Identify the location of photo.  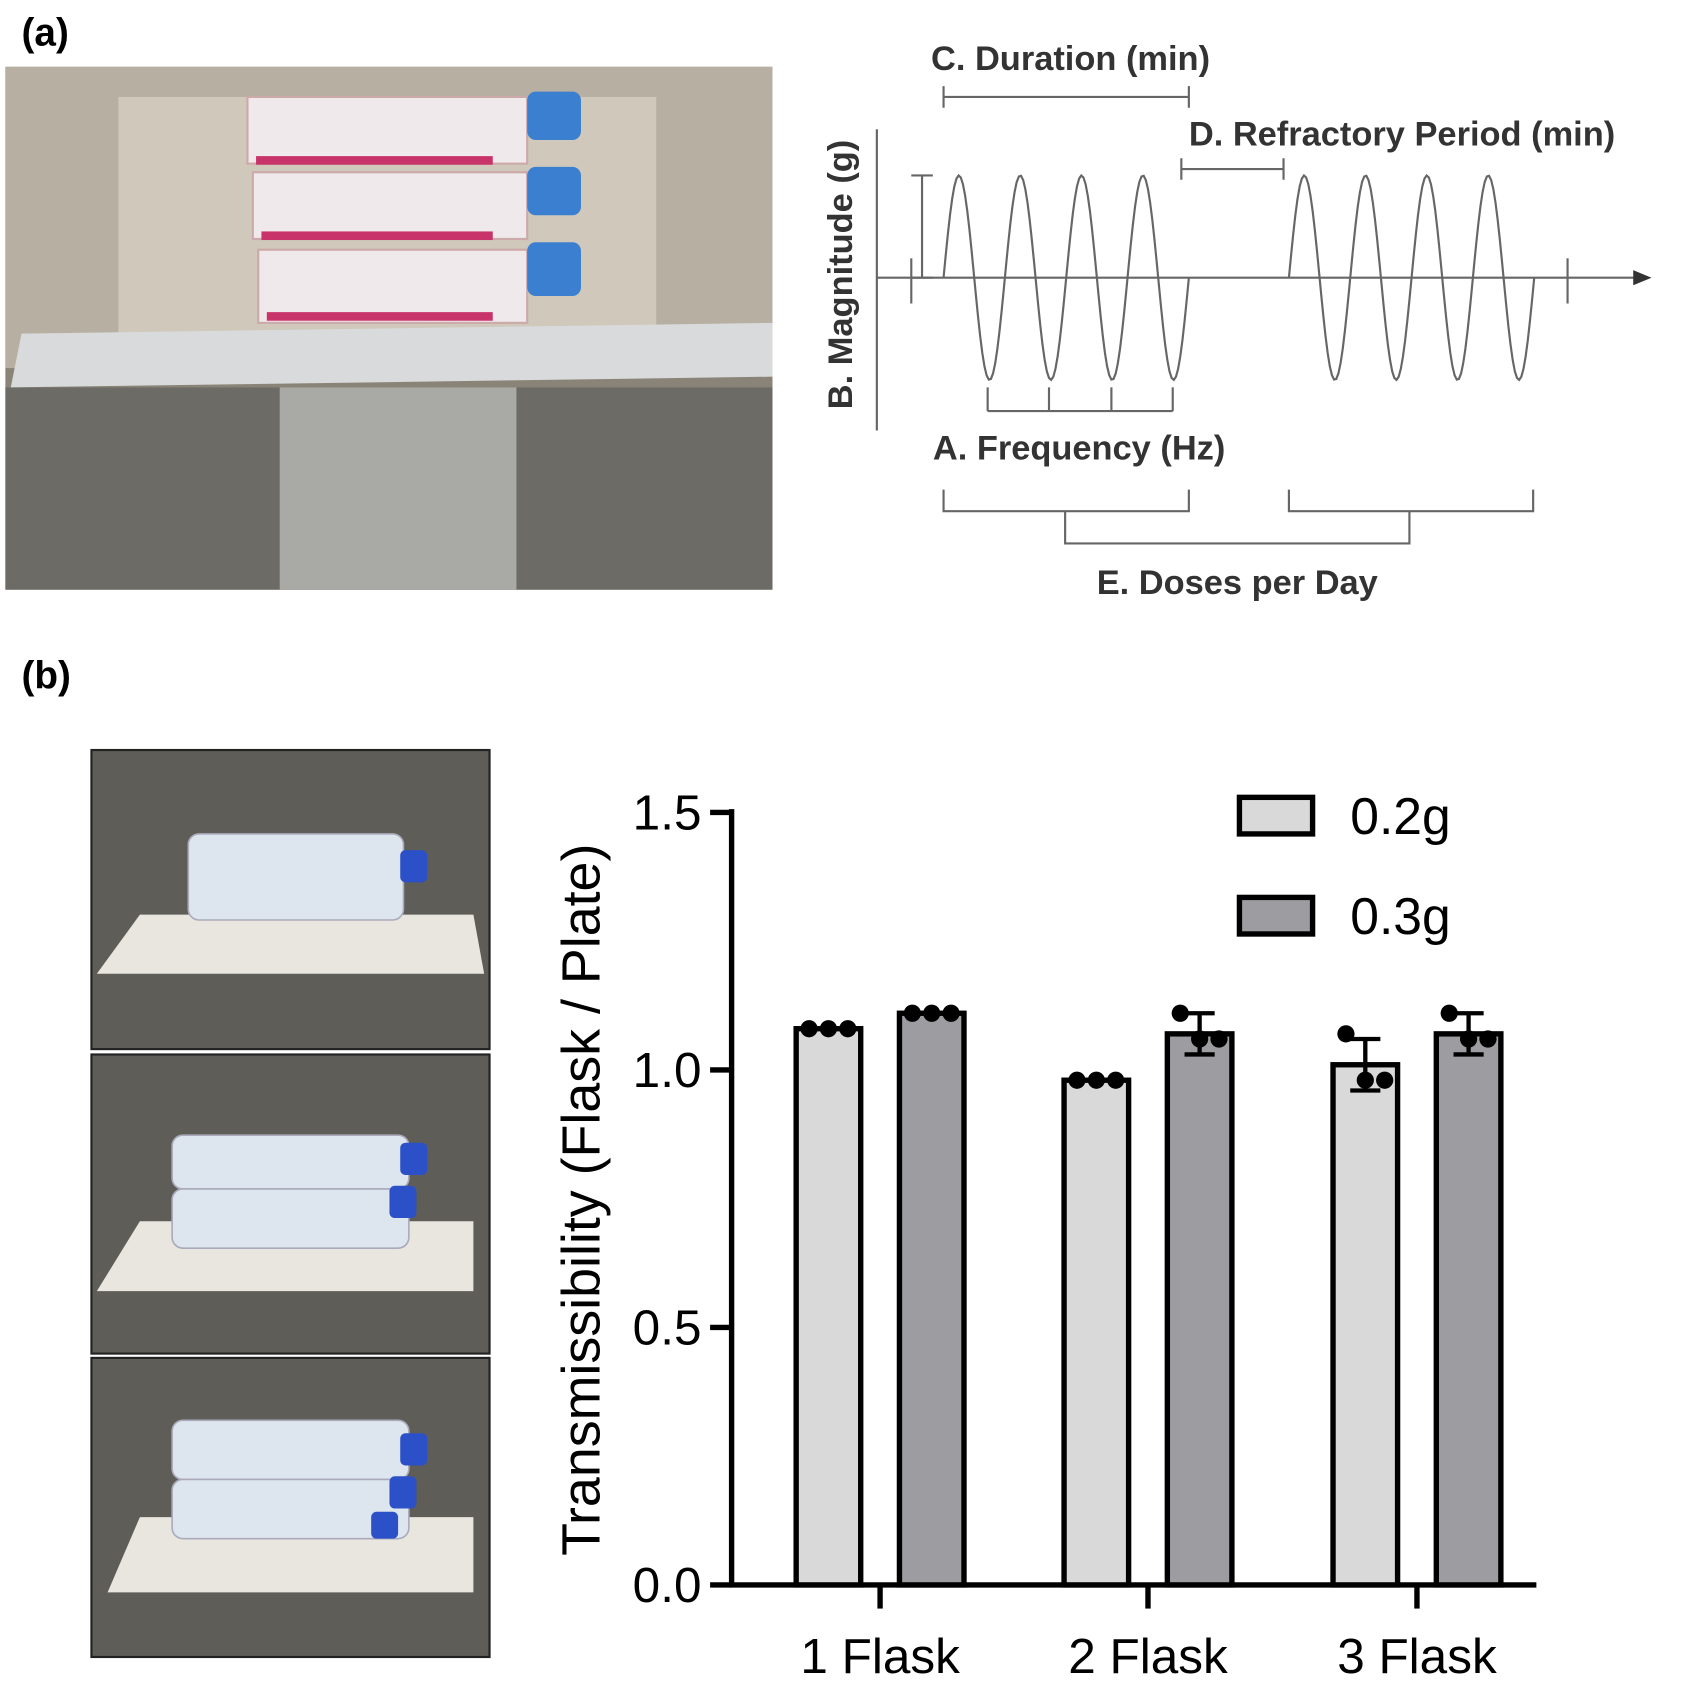
(389, 328).